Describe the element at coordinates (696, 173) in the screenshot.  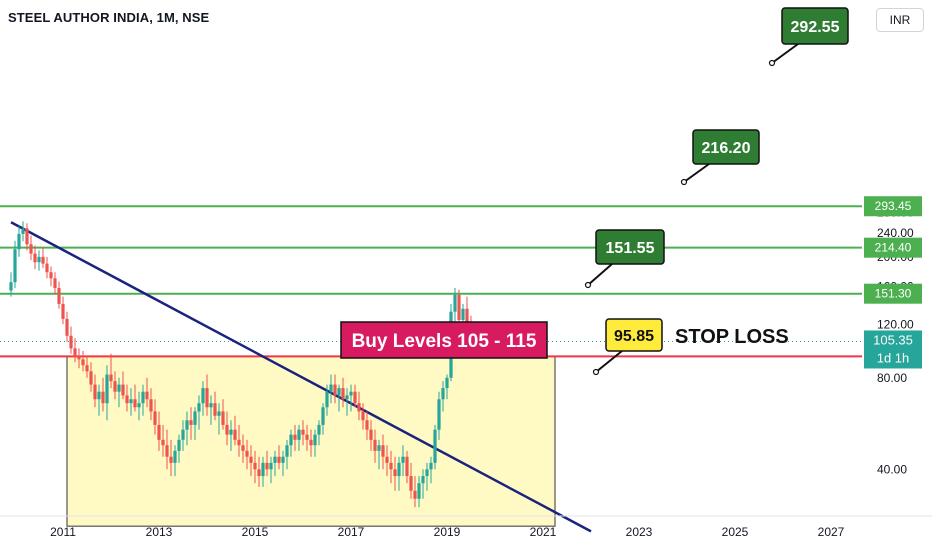
I see `callout-216-20-pointer` at that location.